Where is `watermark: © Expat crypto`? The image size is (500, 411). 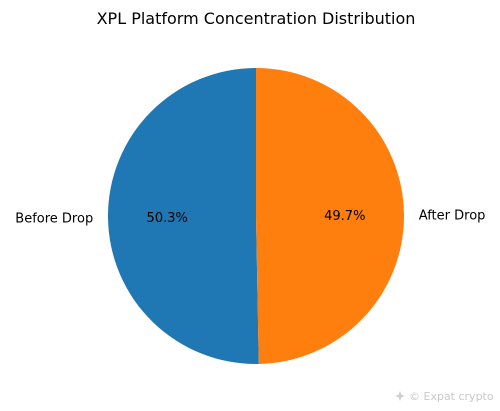
watermark: © Expat crypto is located at coordinates (444, 396).